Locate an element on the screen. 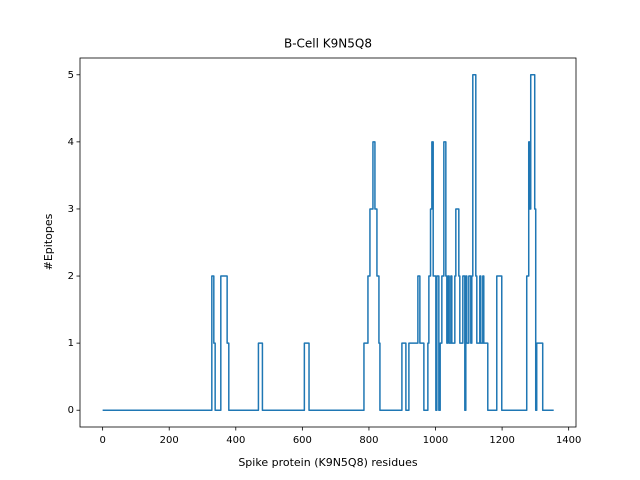 This screenshot has width=640, height=480. chart-title: B-Cell K9N5Q8 is located at coordinates (328, 44).